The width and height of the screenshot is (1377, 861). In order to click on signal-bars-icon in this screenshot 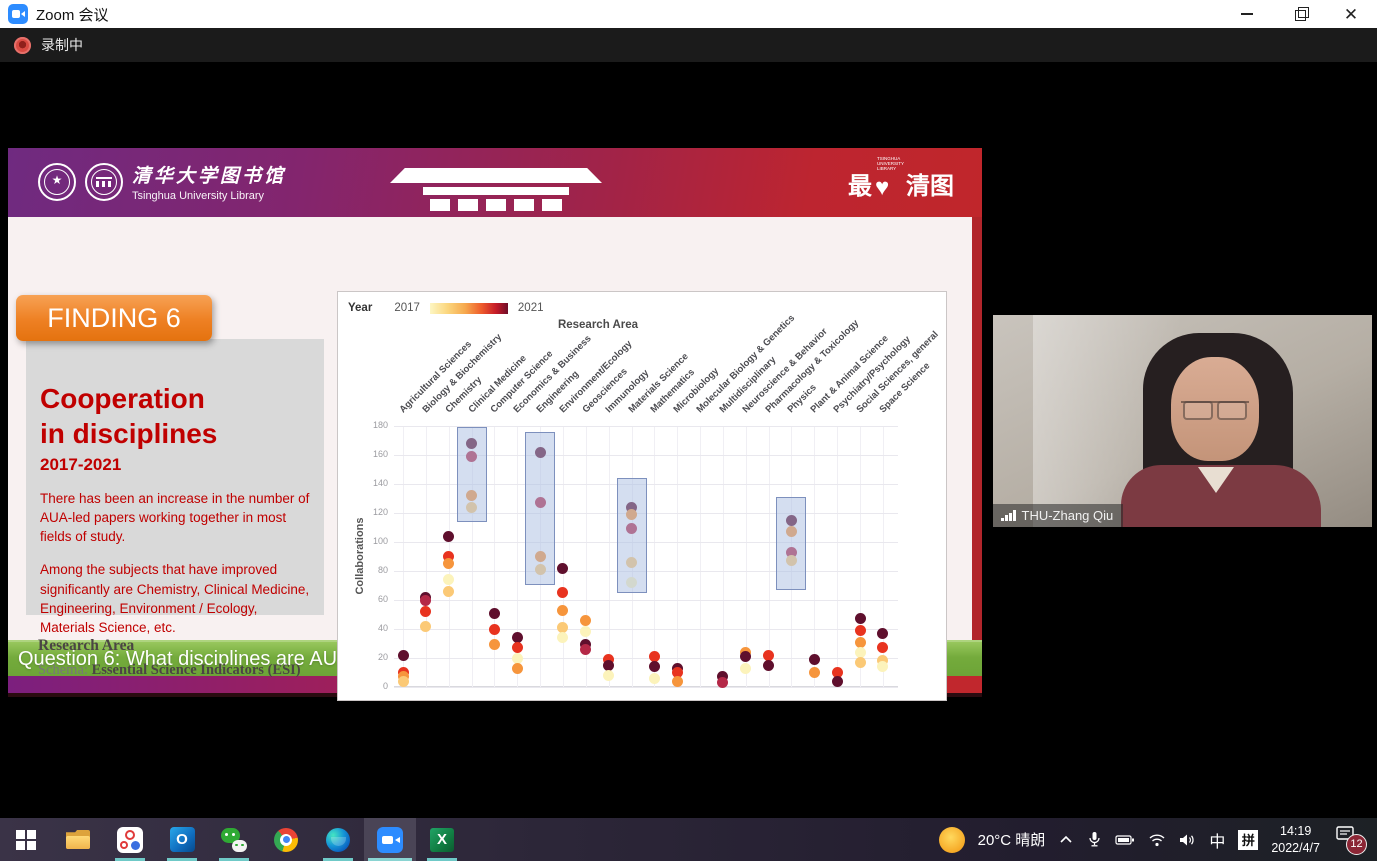, I will do `click(1008, 515)`.